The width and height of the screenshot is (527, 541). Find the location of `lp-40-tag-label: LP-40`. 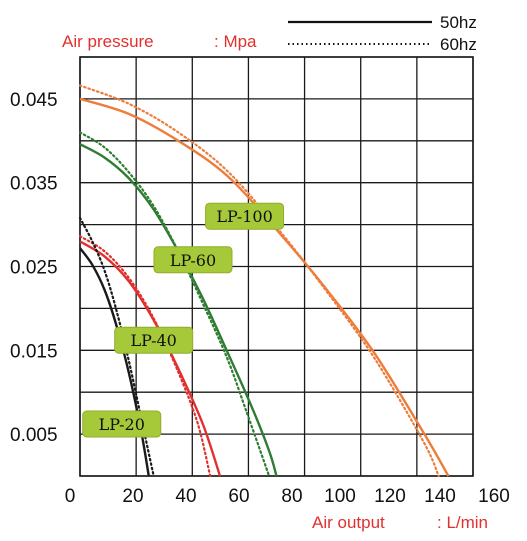

lp-40-tag-label: LP-40 is located at coordinates (154, 340).